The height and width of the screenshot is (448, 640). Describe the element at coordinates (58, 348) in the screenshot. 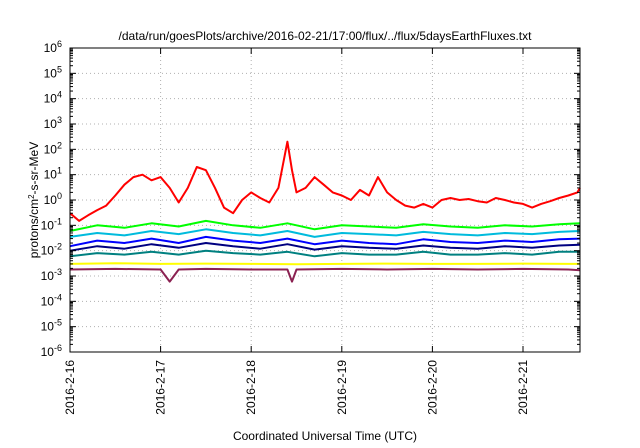

I see `y-tick-exponent: -6` at that location.